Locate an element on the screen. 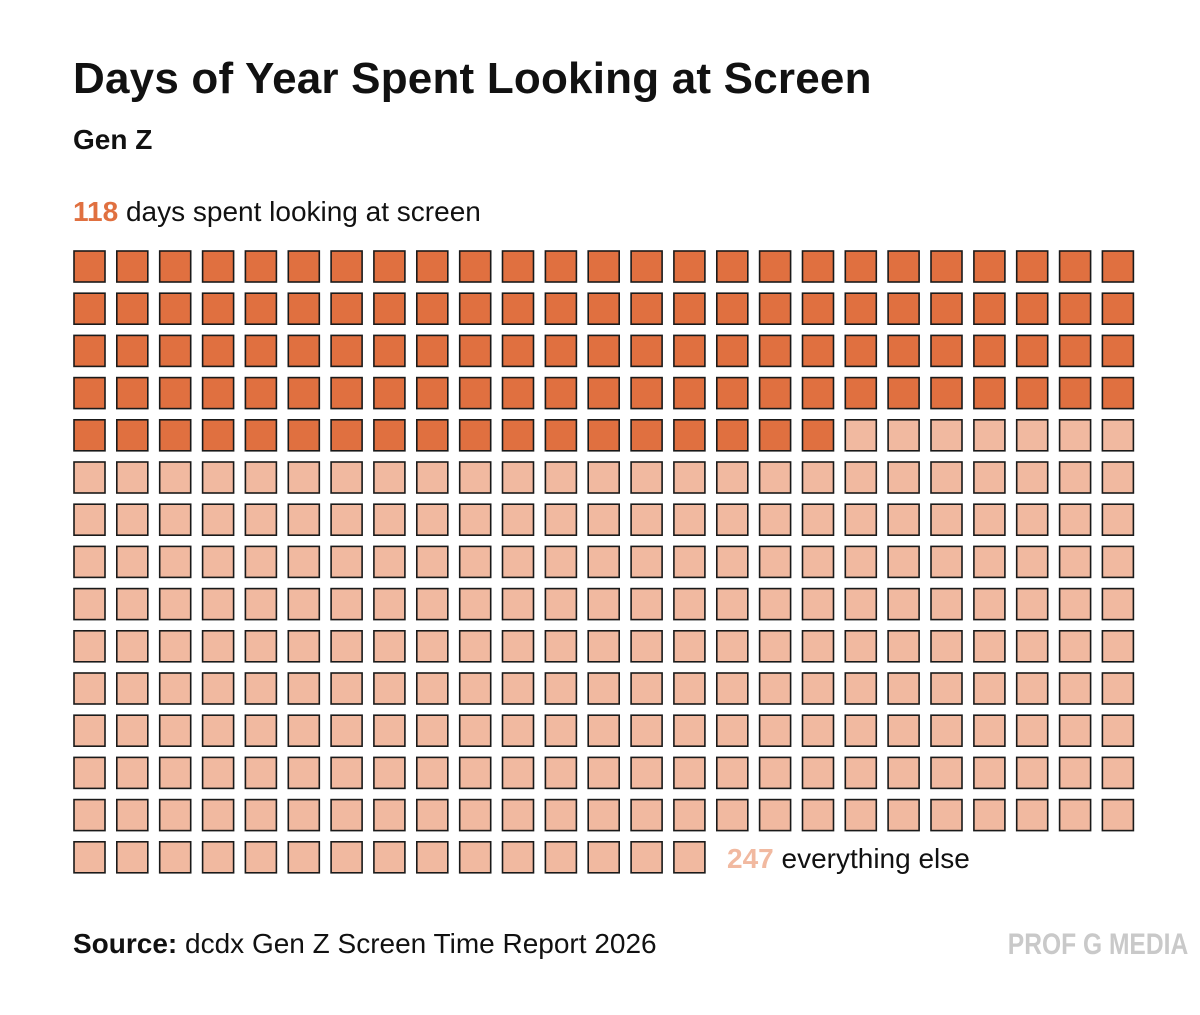 This screenshot has width=1200, height=1015. screen-days-value: 118 is located at coordinates (96, 211).